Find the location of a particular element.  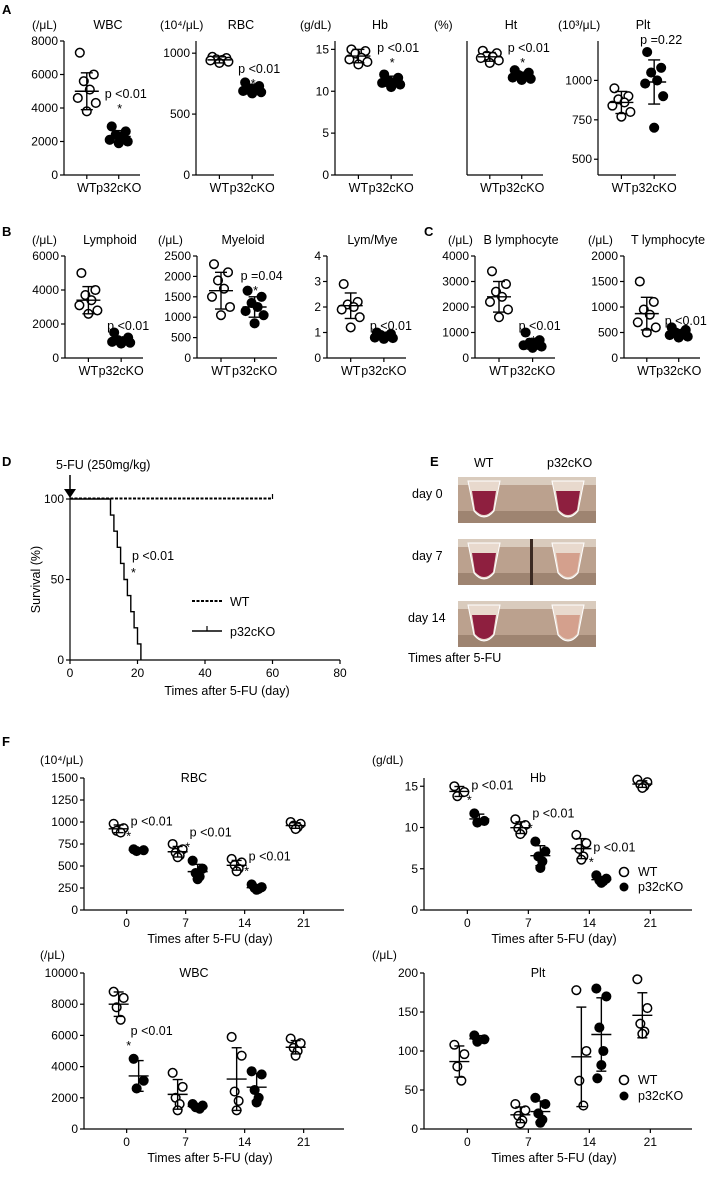

y-tick-label: 2000 is located at coordinates (45, 324).